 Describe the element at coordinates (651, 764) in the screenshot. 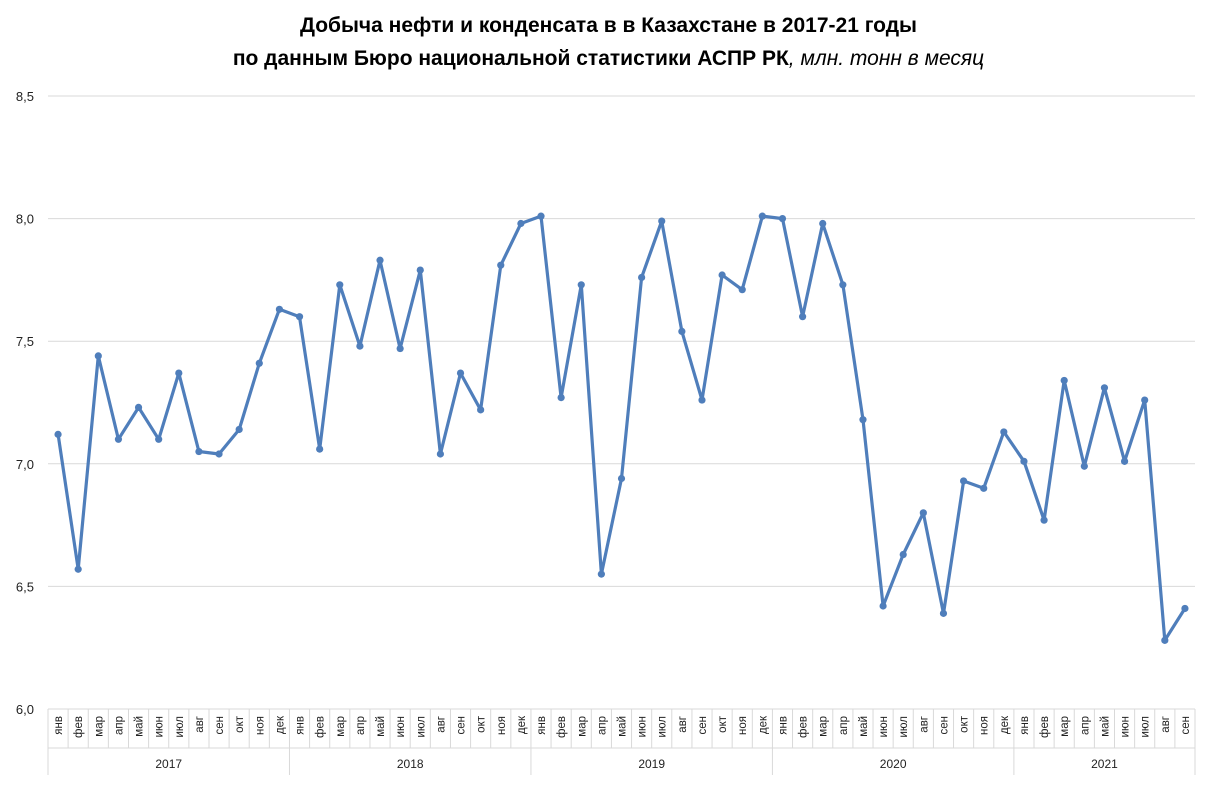

I see `x-year-label: 2019` at that location.